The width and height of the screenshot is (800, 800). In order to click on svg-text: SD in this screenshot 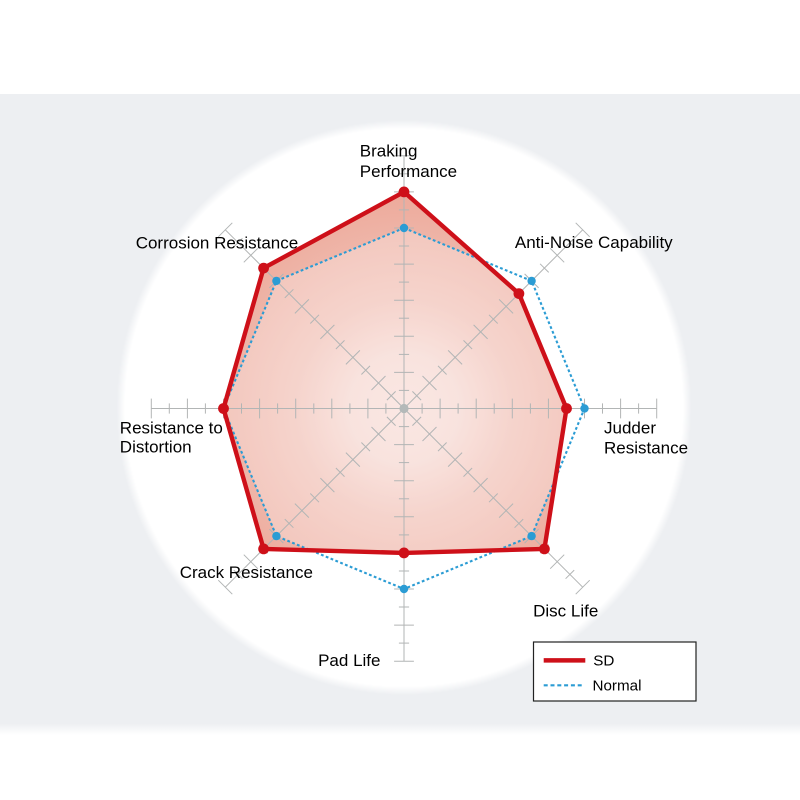, I will do `click(603, 661)`.